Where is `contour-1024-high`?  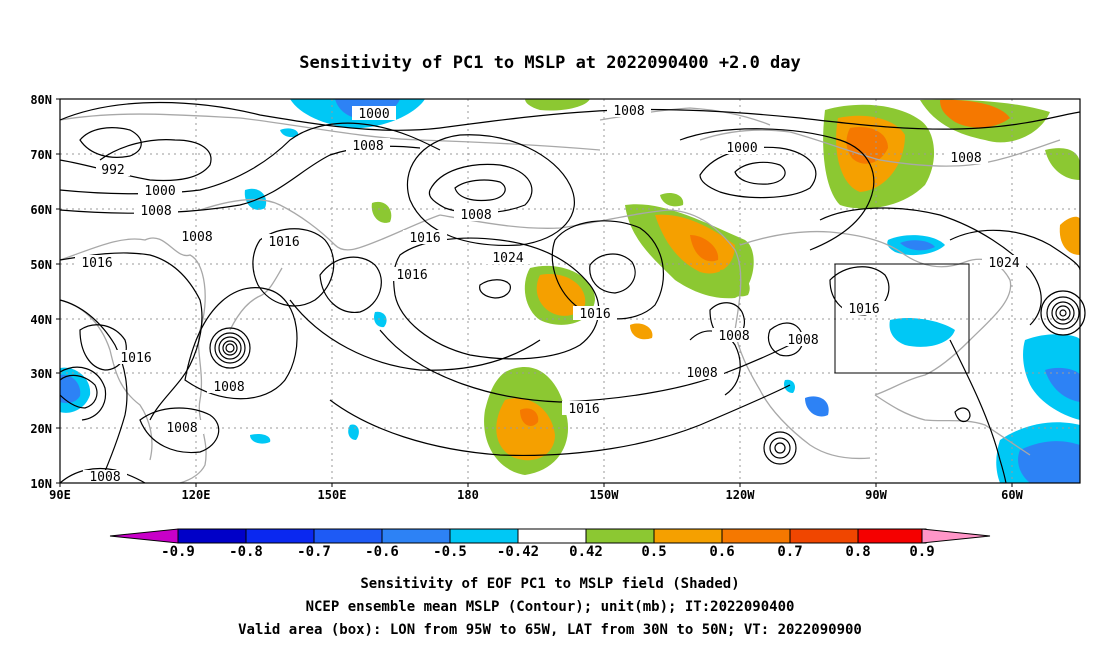
contour-1024-high is located at coordinates (607, 270).